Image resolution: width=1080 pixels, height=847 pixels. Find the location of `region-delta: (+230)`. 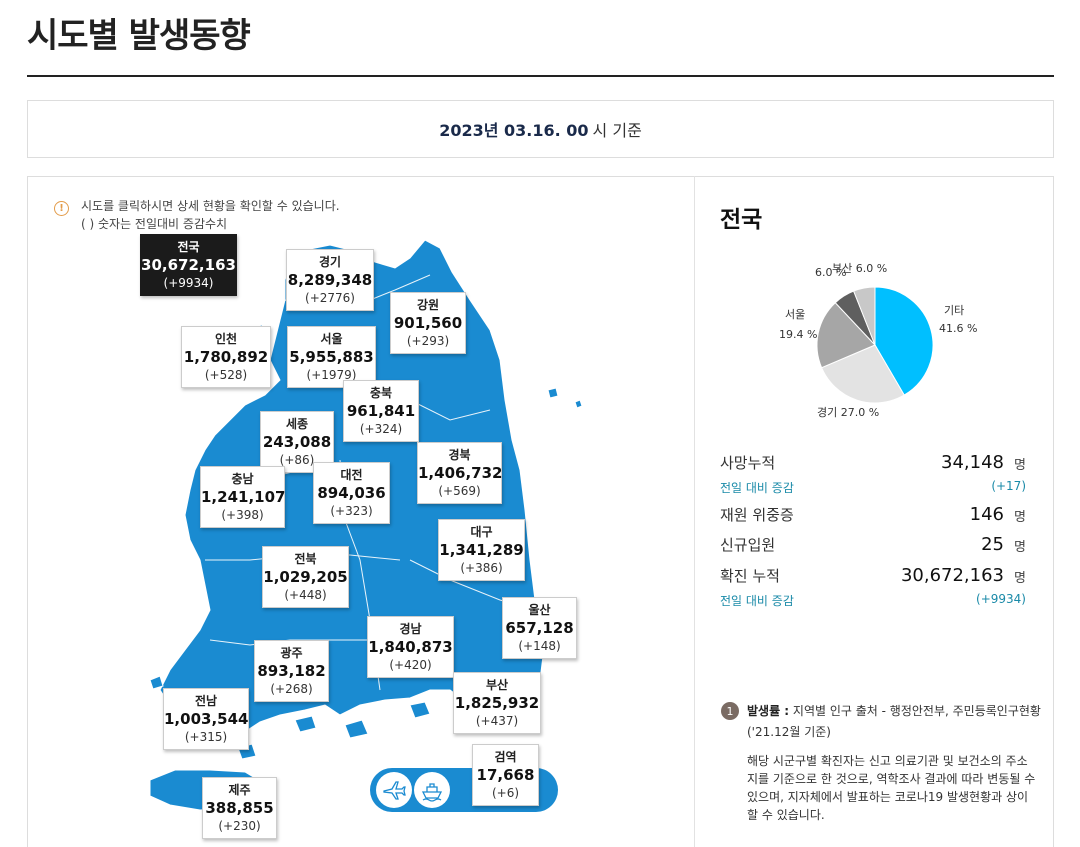

region-delta: (+230) is located at coordinates (239, 826).